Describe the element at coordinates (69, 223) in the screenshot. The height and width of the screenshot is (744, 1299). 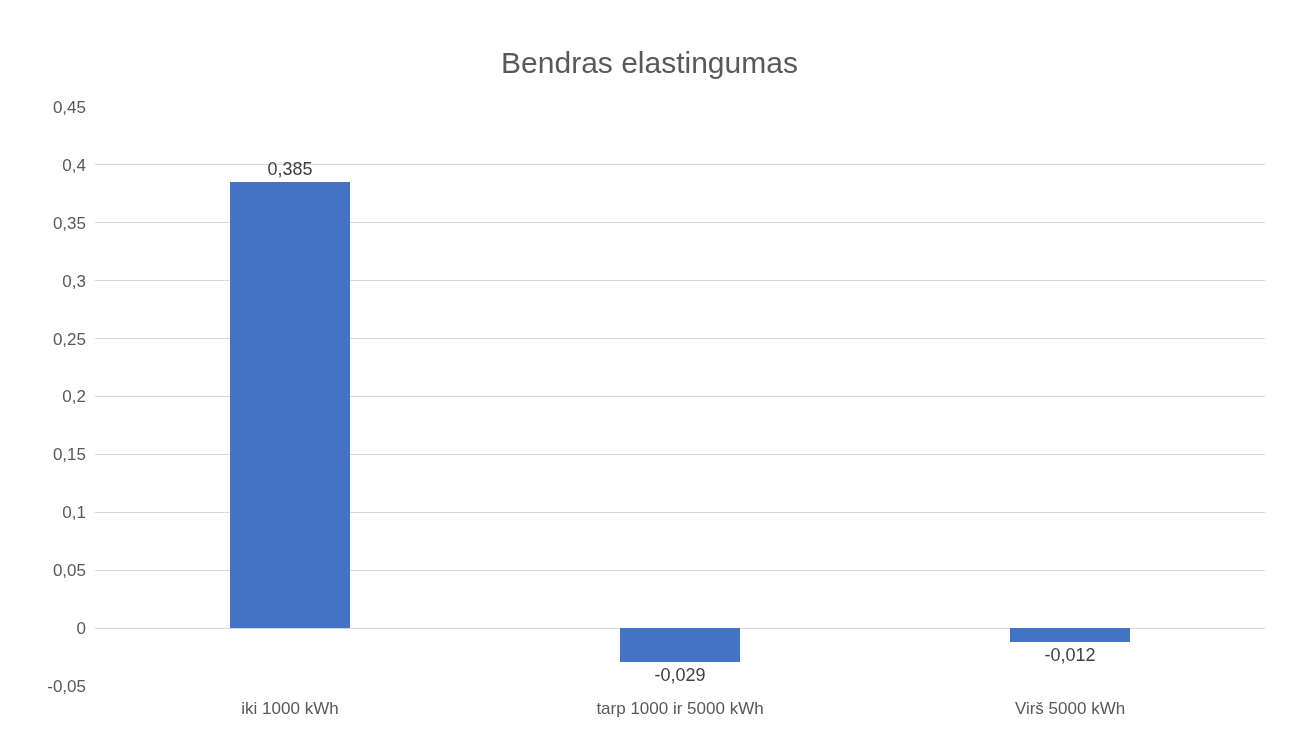
I see `y-tick-label: 0,35` at that location.